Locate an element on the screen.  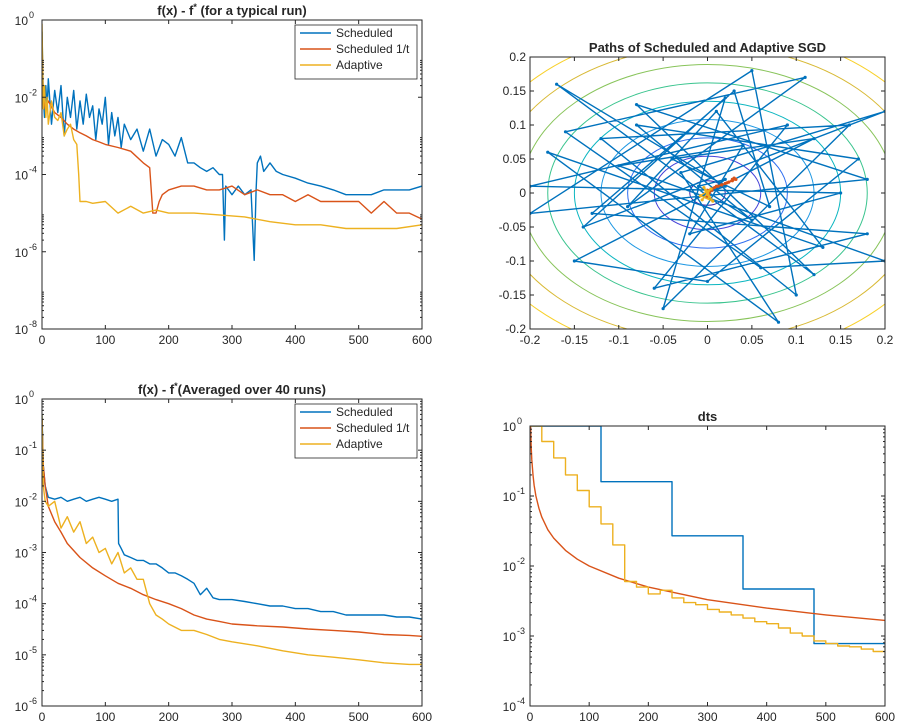
chart-title: f(x) - f*(Averaged over 40 runs) is located at coordinates (232, 389).